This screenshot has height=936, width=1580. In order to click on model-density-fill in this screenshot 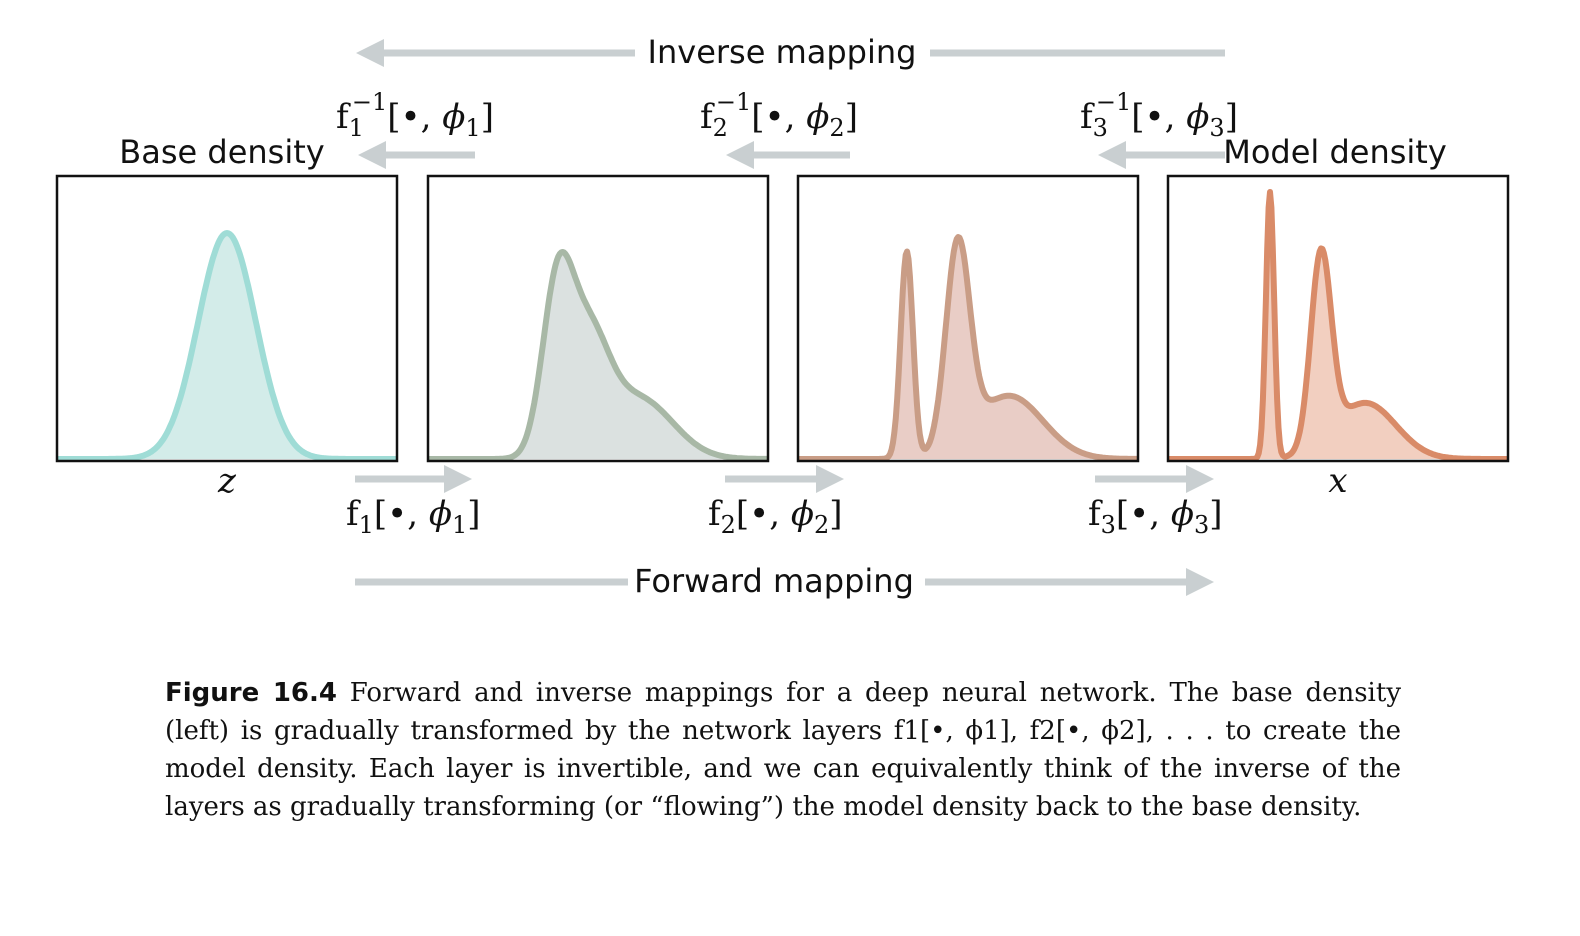, I will do `click(1338, 325)`.